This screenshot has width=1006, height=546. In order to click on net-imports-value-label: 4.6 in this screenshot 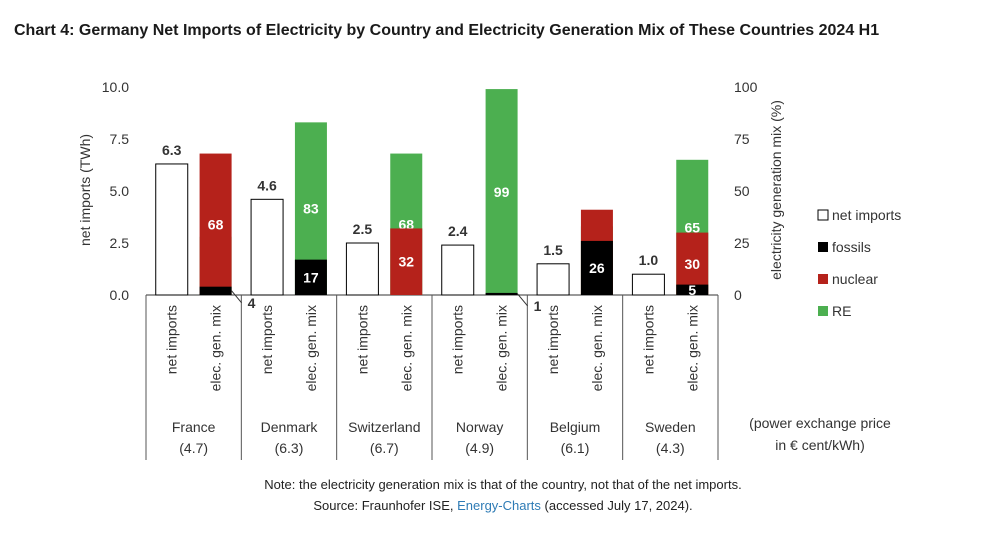, I will do `click(267, 185)`.